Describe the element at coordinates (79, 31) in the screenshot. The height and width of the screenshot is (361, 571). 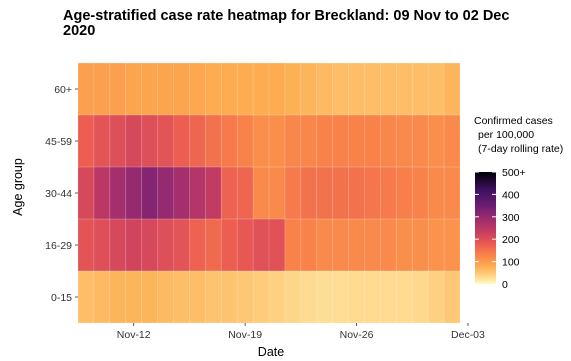
I see `chart-title-line-2: 2020` at that location.